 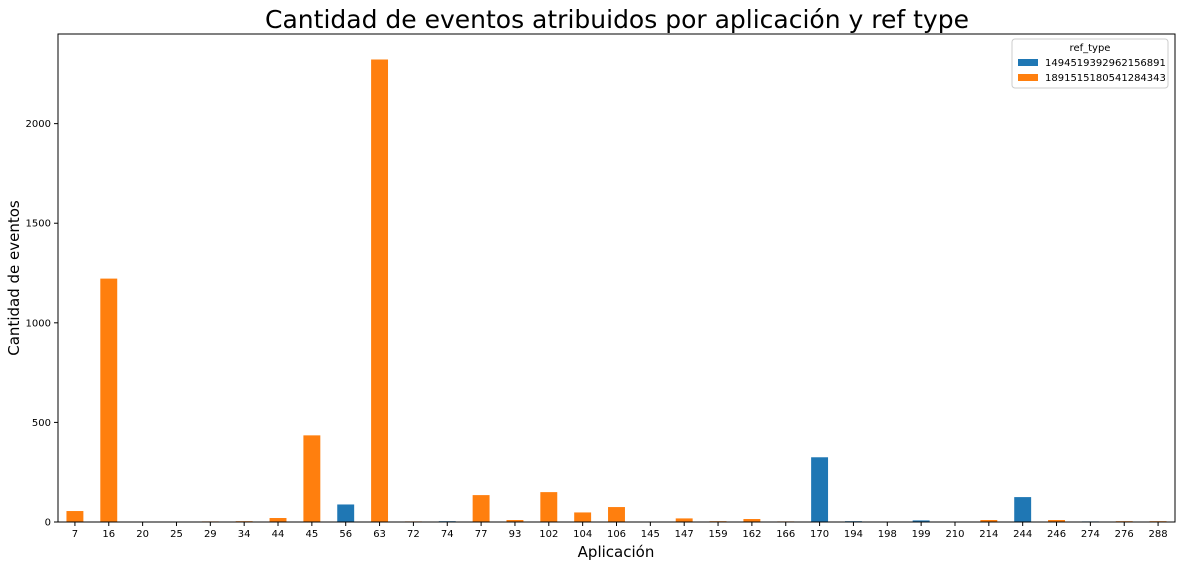 What do you see at coordinates (108, 534) in the screenshot?
I see `x-tick-label-16: 16` at bounding box center [108, 534].